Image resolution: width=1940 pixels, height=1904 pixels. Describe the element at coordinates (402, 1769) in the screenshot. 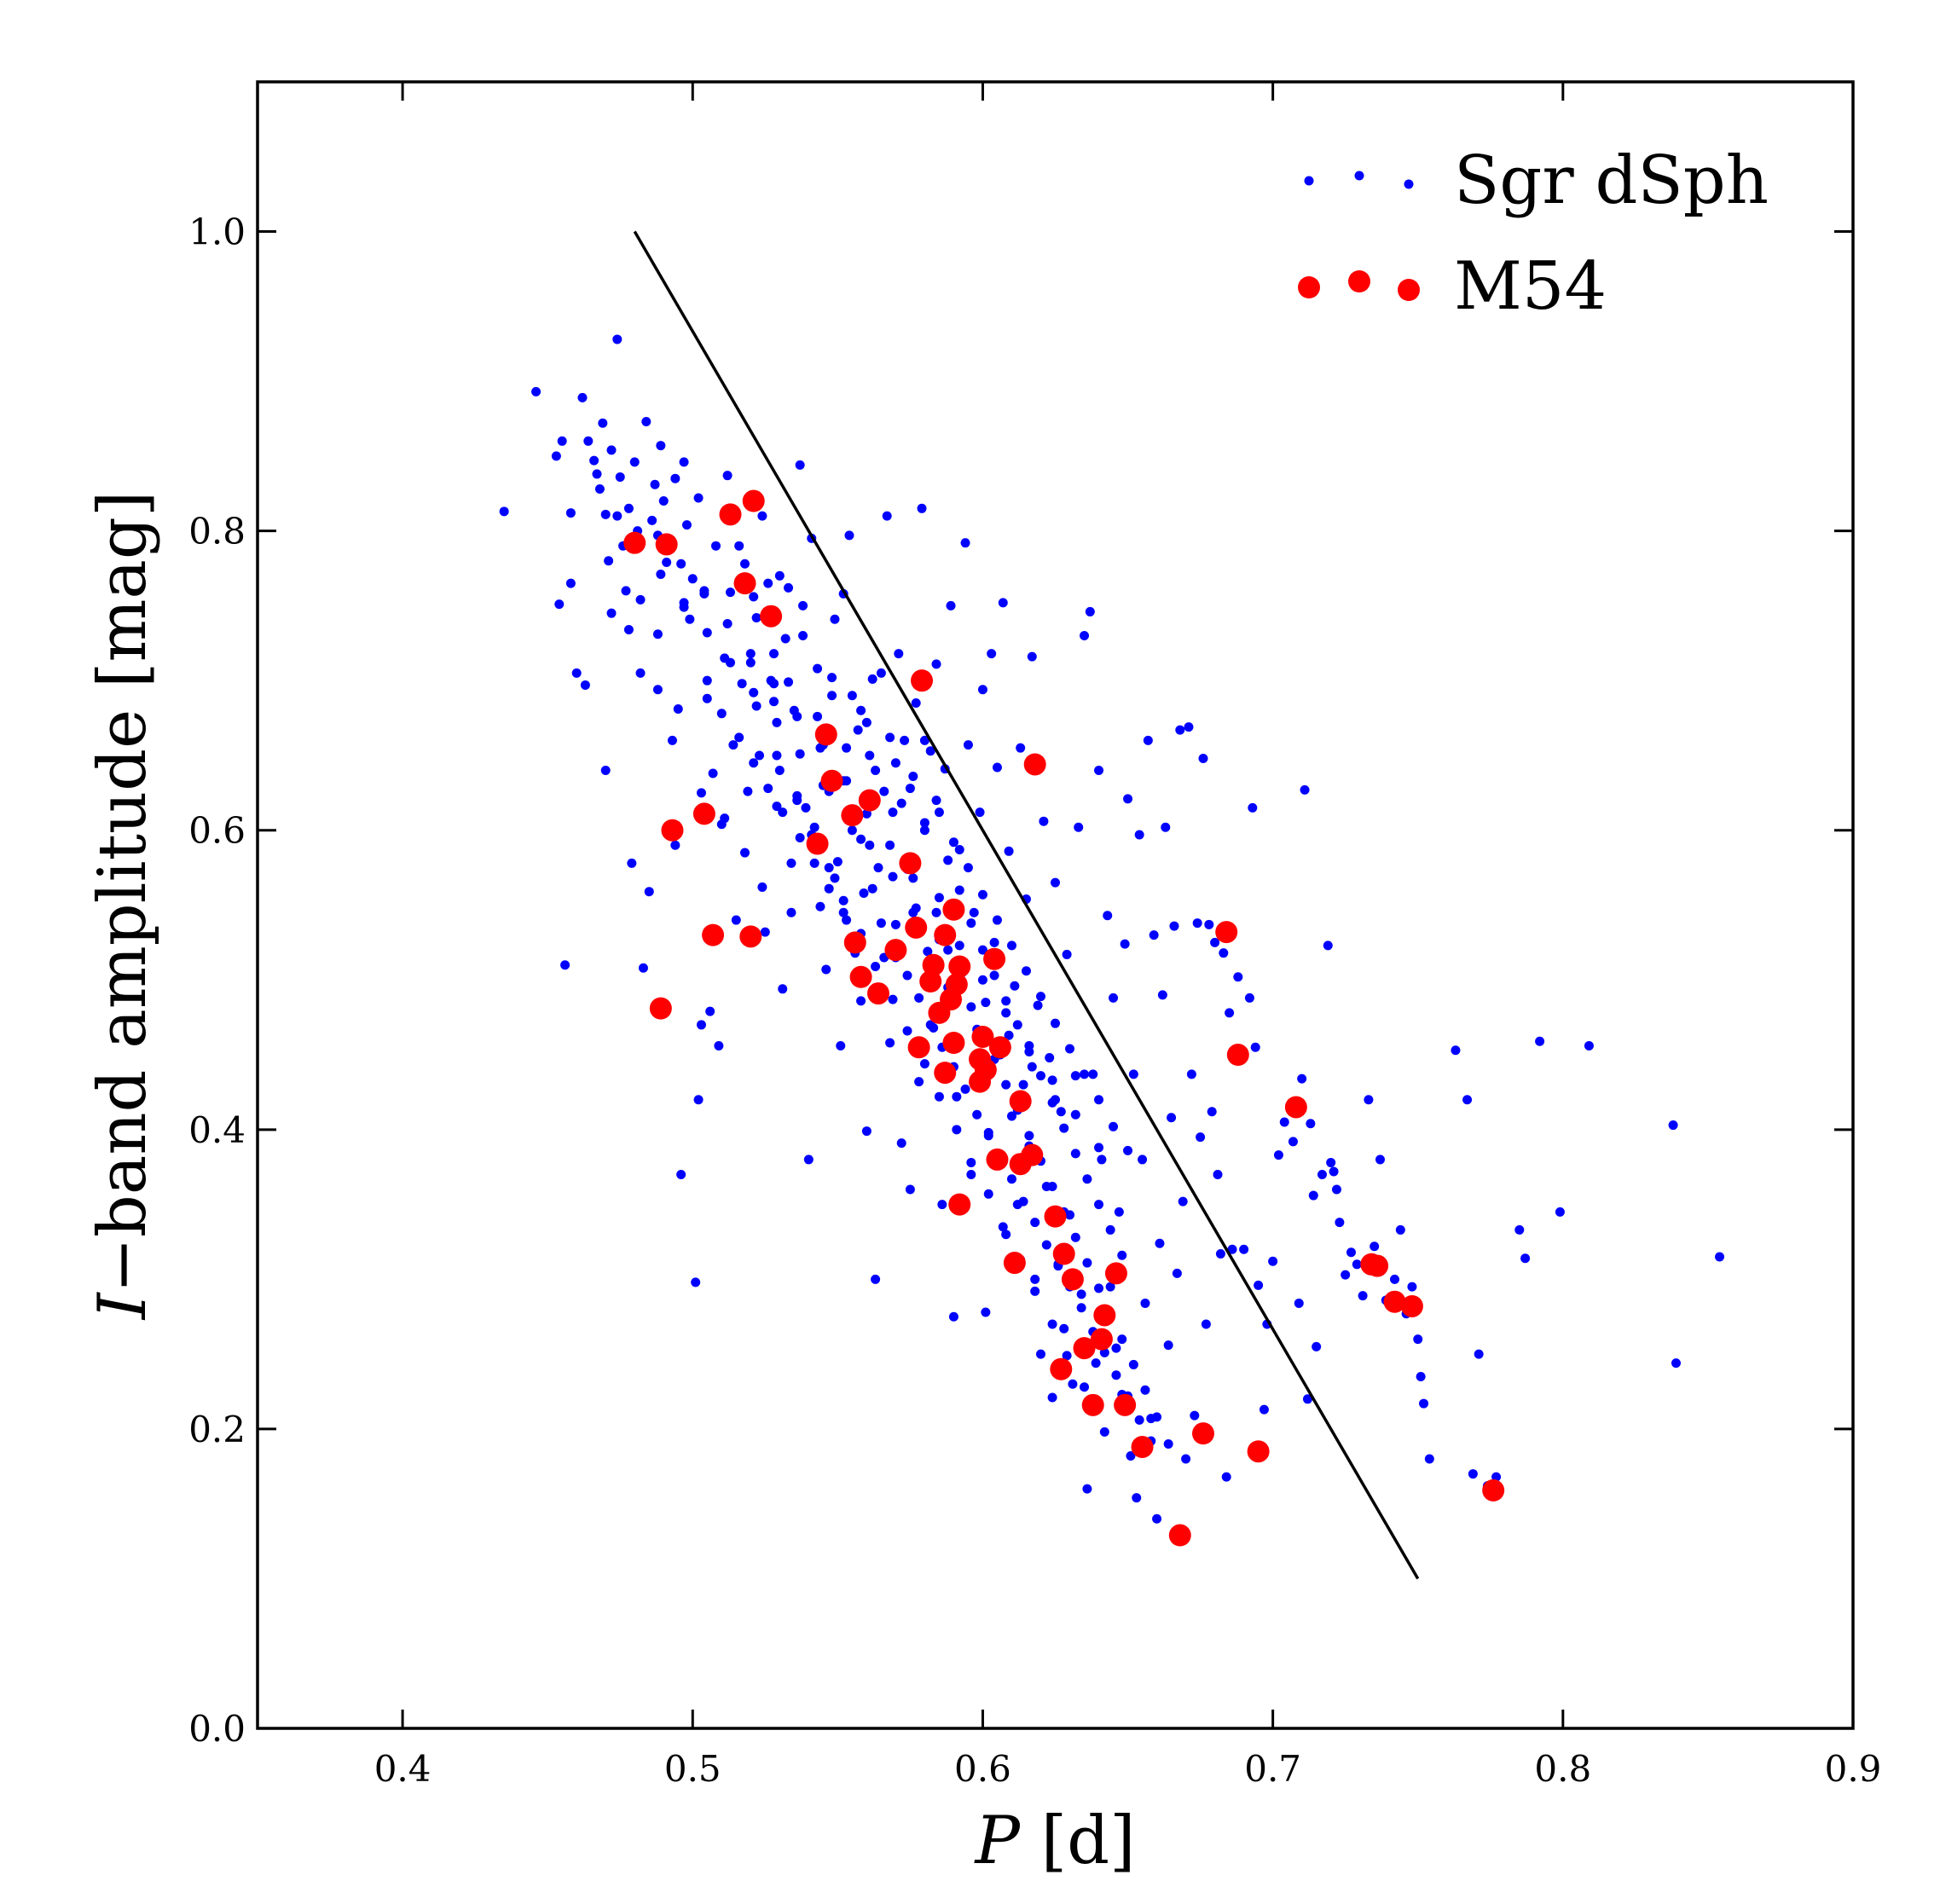

I see `x-tick-label: 0.4` at that location.